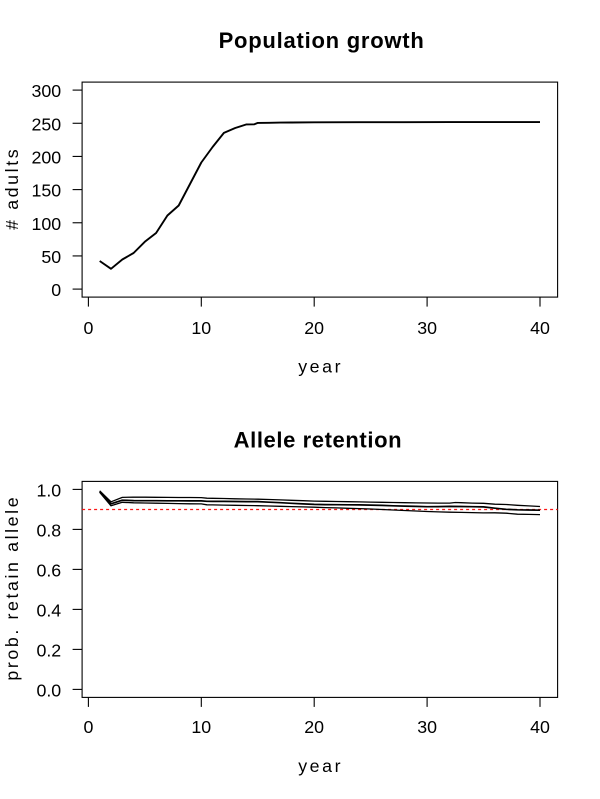 This screenshot has width=600, height=799. Describe the element at coordinates (12, 188) in the screenshot. I see `svg-text: # adults` at that location.